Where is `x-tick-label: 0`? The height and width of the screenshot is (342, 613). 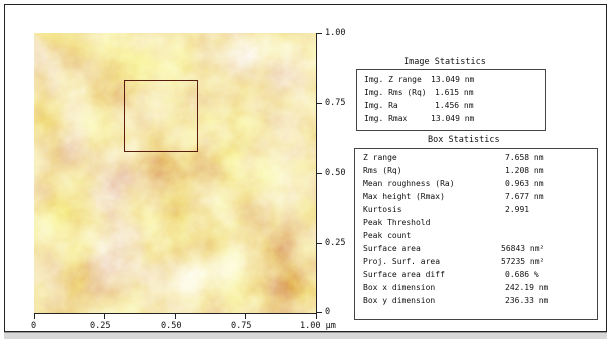 x-tick-label: 0 is located at coordinates (34, 326).